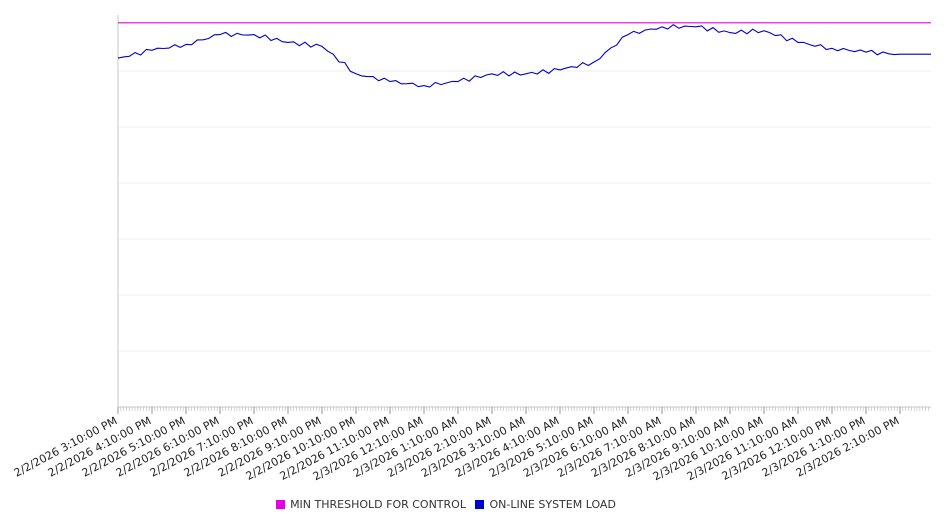 The width and height of the screenshot is (946, 526). I want to click on legend-label-min-threshold: MIN THRESHOLD FOR CONTROL, so click(378, 504).